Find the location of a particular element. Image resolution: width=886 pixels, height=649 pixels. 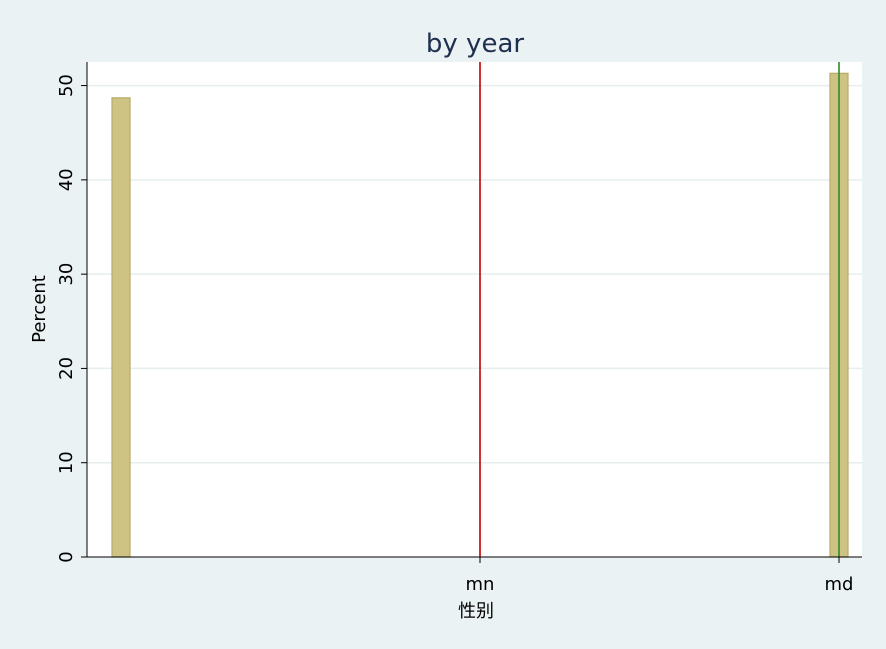

y-axis-label: Percent is located at coordinates (39, 309).